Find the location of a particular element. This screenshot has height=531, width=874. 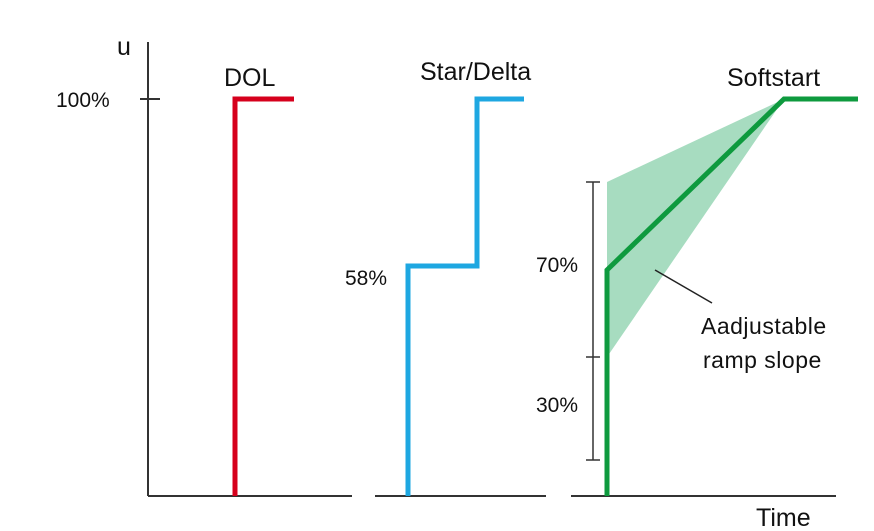

range-brackets is located at coordinates (593, 321).